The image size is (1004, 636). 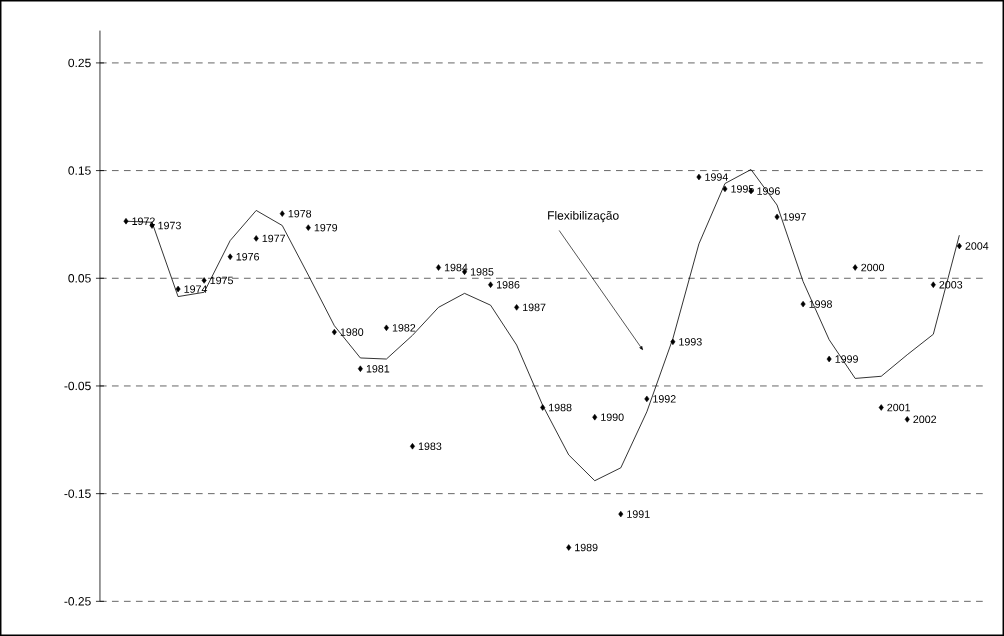 I want to click on annotation: 2002, so click(x=925, y=419).